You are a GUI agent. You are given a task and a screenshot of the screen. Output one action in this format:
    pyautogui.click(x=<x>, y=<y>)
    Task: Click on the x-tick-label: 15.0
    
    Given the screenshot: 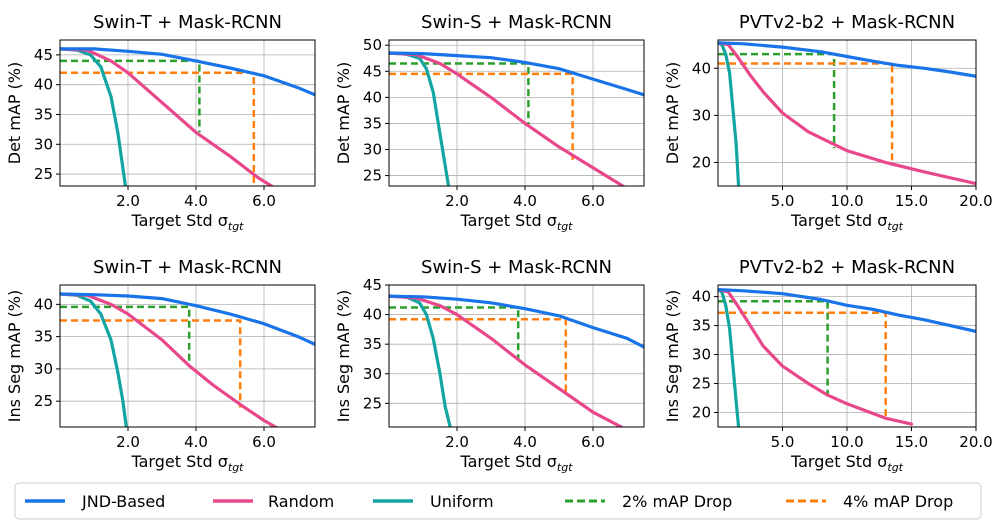 What is the action you would take?
    pyautogui.click(x=911, y=442)
    